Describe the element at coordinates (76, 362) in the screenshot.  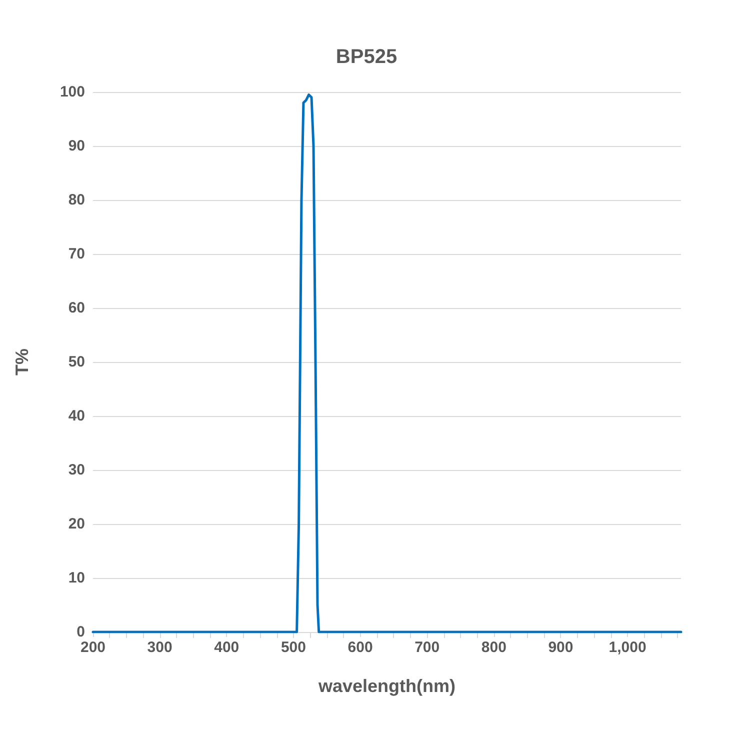
I see `y-tick-label: 50` at that location.